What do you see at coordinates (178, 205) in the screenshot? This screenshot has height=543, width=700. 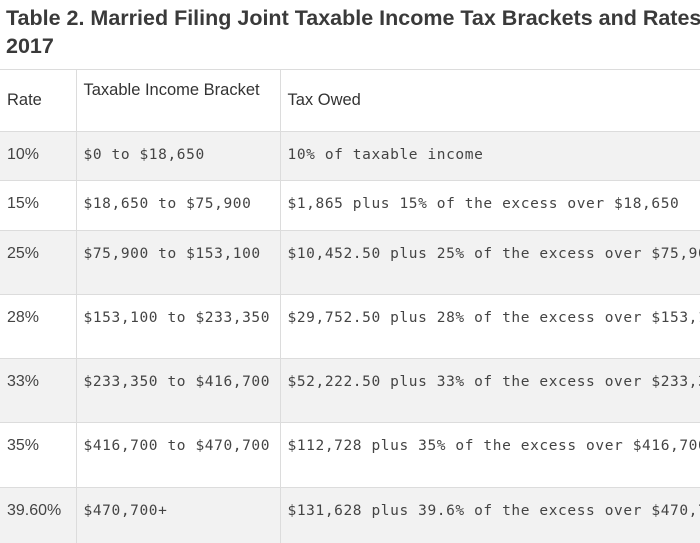 I see `bracket-cell: $18,650 to $75,900` at bounding box center [178, 205].